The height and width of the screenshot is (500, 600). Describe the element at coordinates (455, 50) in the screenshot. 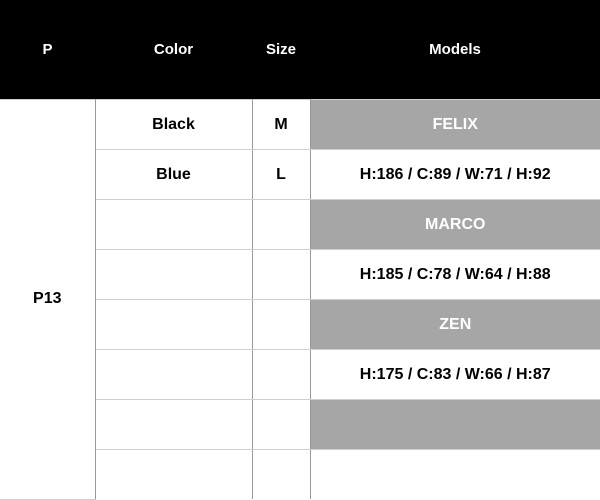

I see `header-models: Models` at that location.